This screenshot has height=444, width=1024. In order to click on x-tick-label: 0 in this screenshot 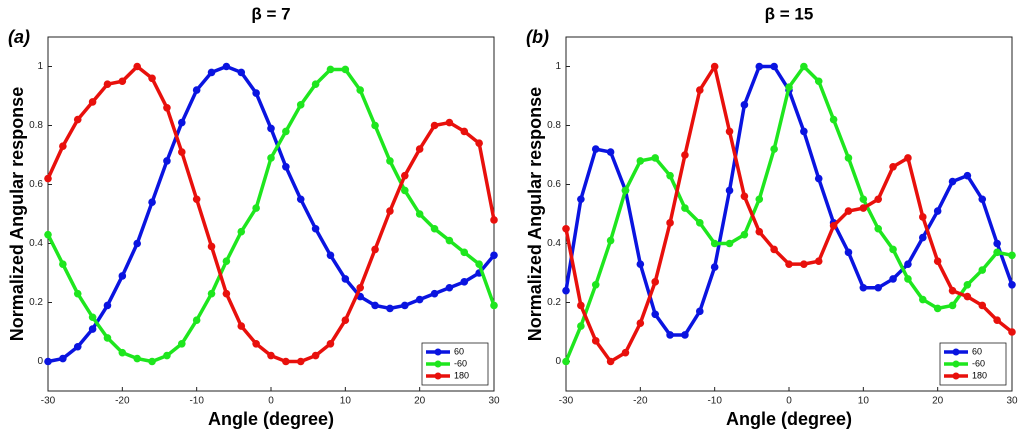, I will do `click(271, 401)`.